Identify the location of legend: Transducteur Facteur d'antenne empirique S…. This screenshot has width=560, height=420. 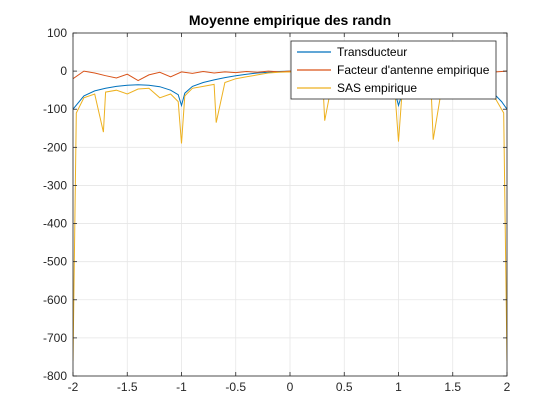
(393, 70).